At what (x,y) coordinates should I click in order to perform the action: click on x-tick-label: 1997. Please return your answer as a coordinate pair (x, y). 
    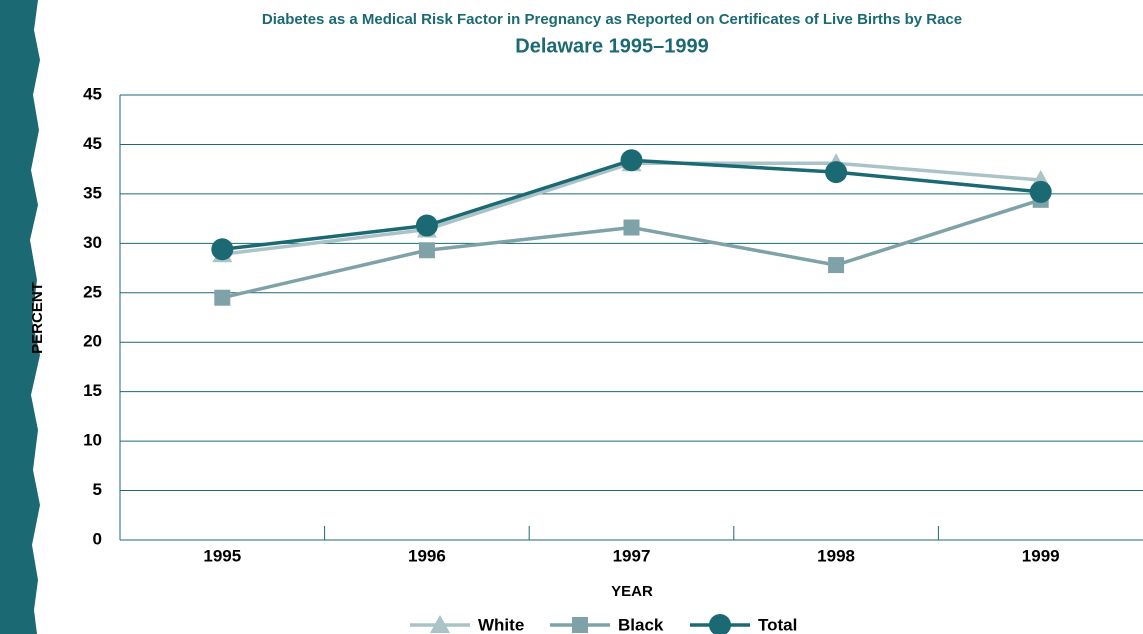
    Looking at the image, I should click on (632, 555).